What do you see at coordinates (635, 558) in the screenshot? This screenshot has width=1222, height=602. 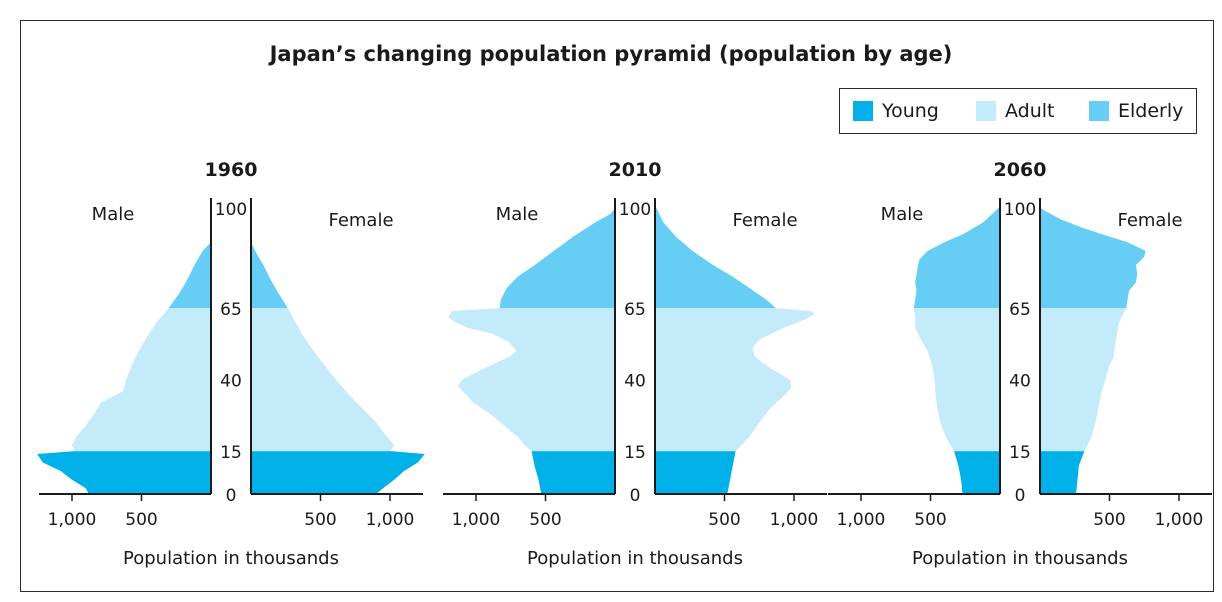 I see `x-axis-title-2010: Population in thousands` at bounding box center [635, 558].